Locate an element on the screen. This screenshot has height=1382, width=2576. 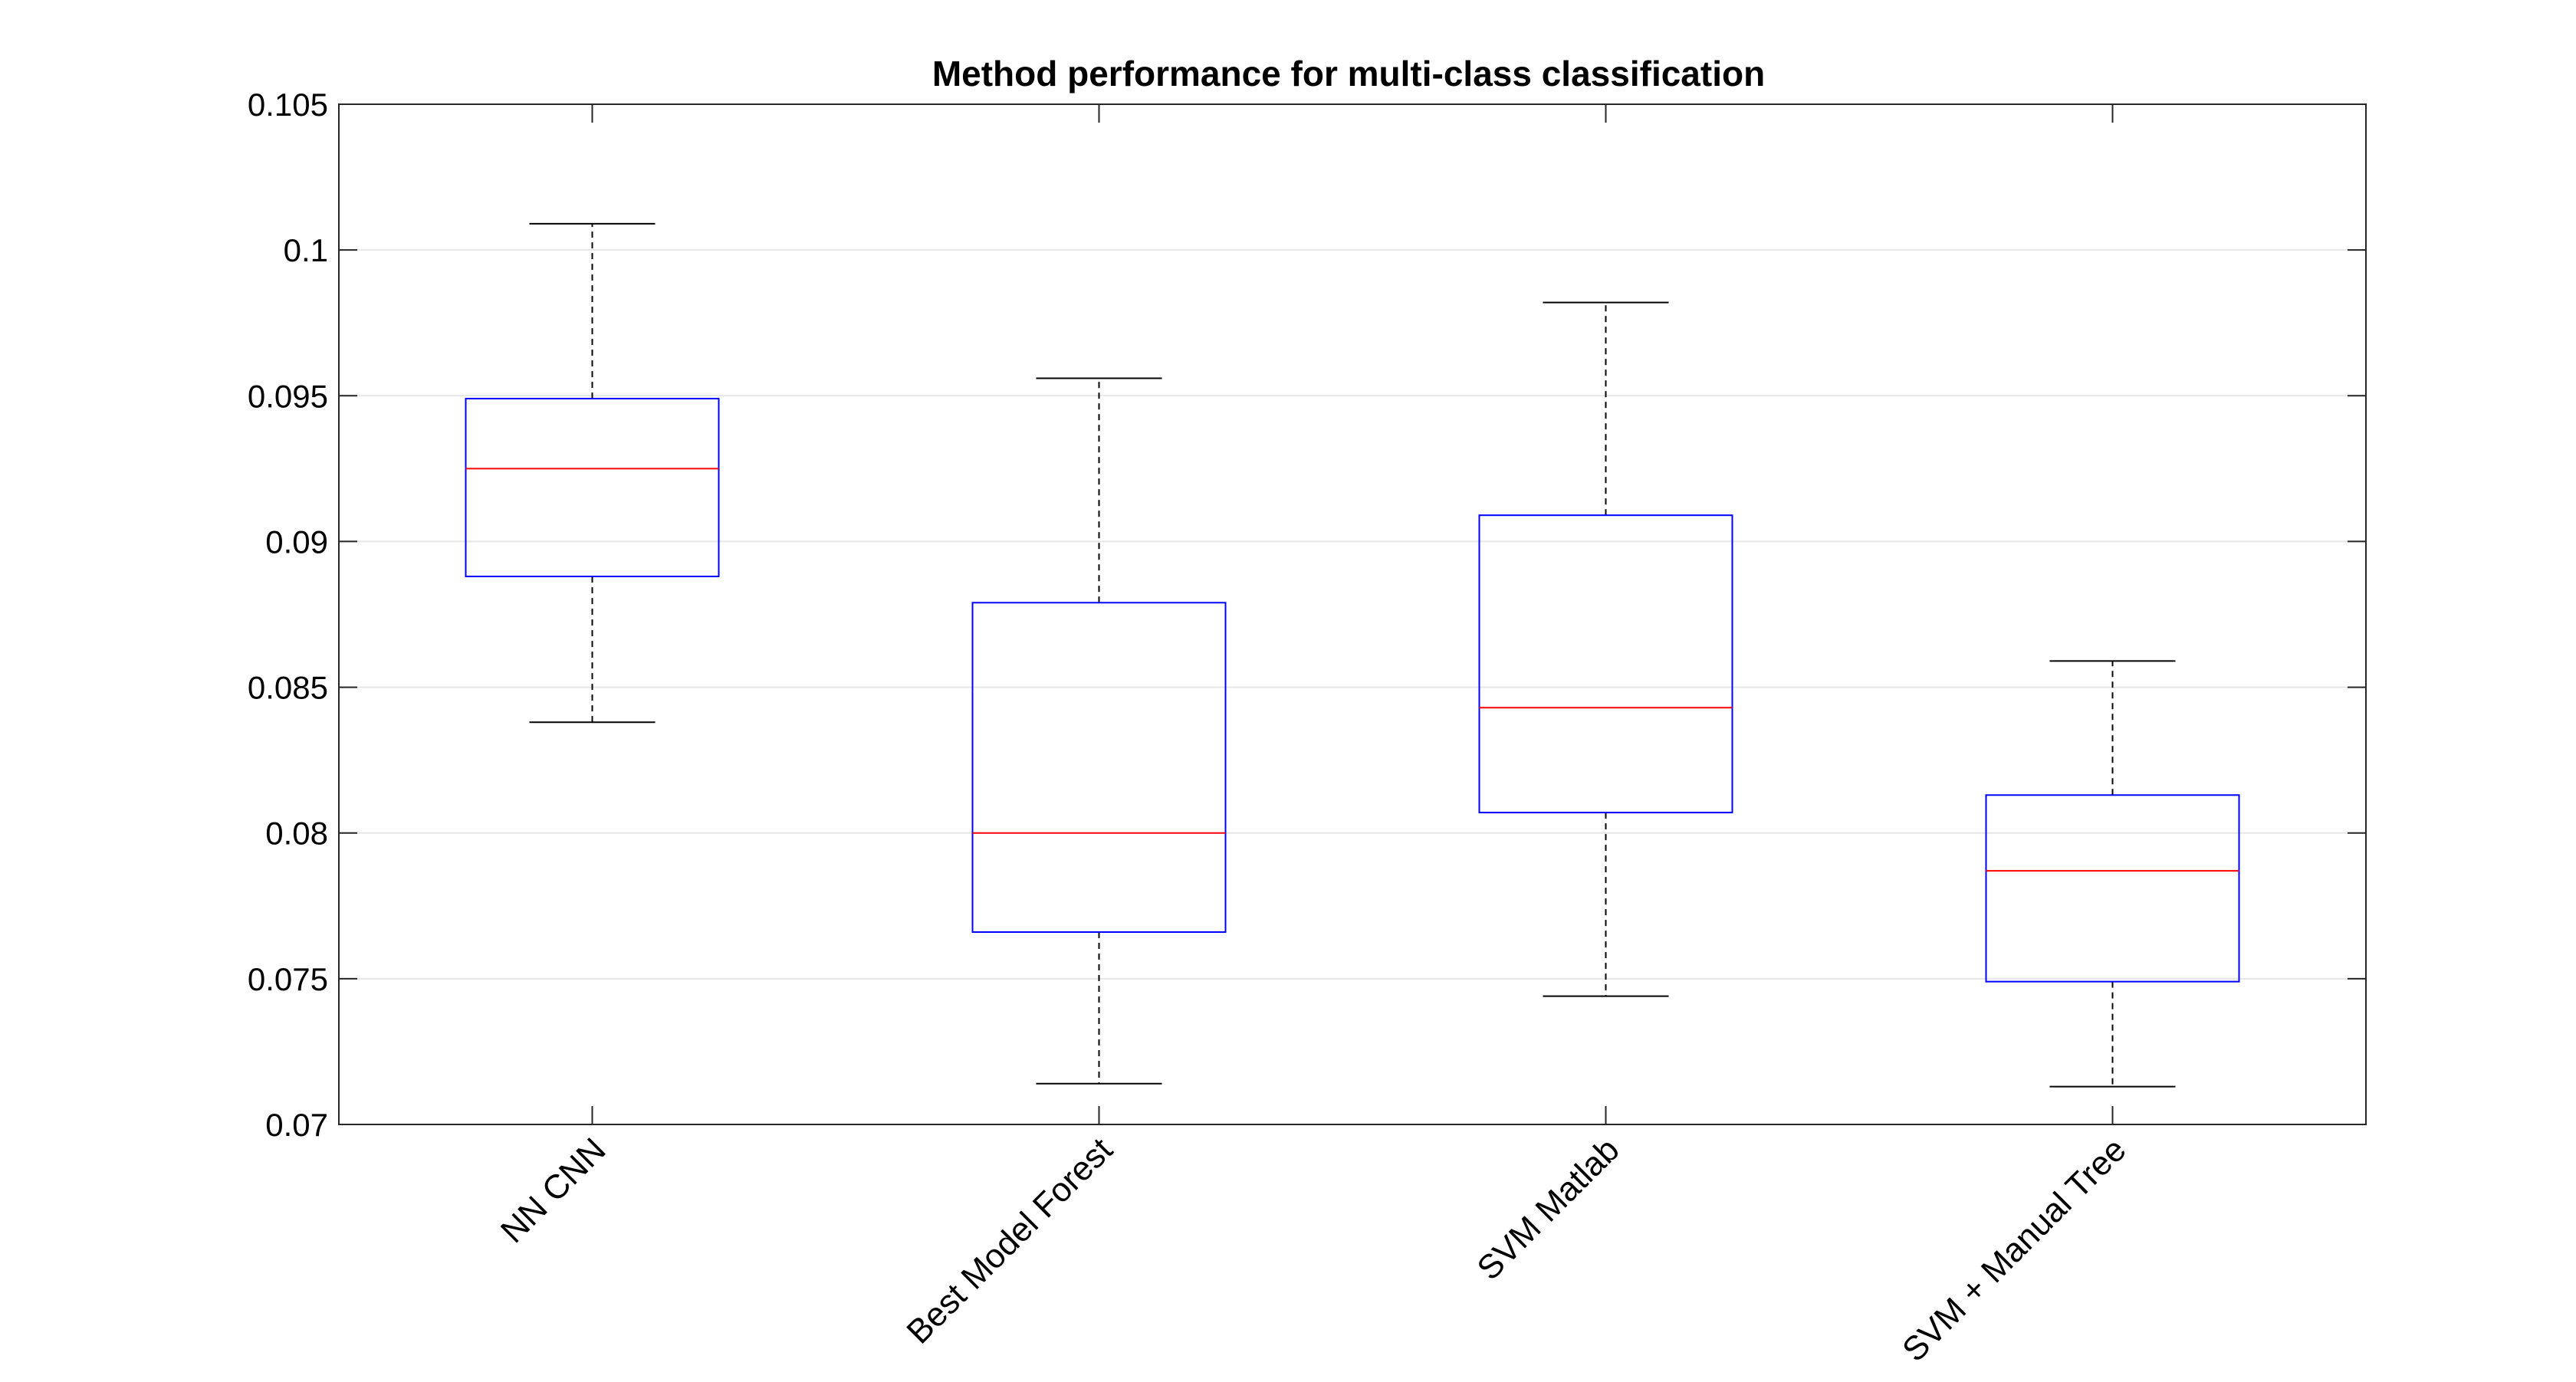
y-tick-label: 0.08 is located at coordinates (297, 834).